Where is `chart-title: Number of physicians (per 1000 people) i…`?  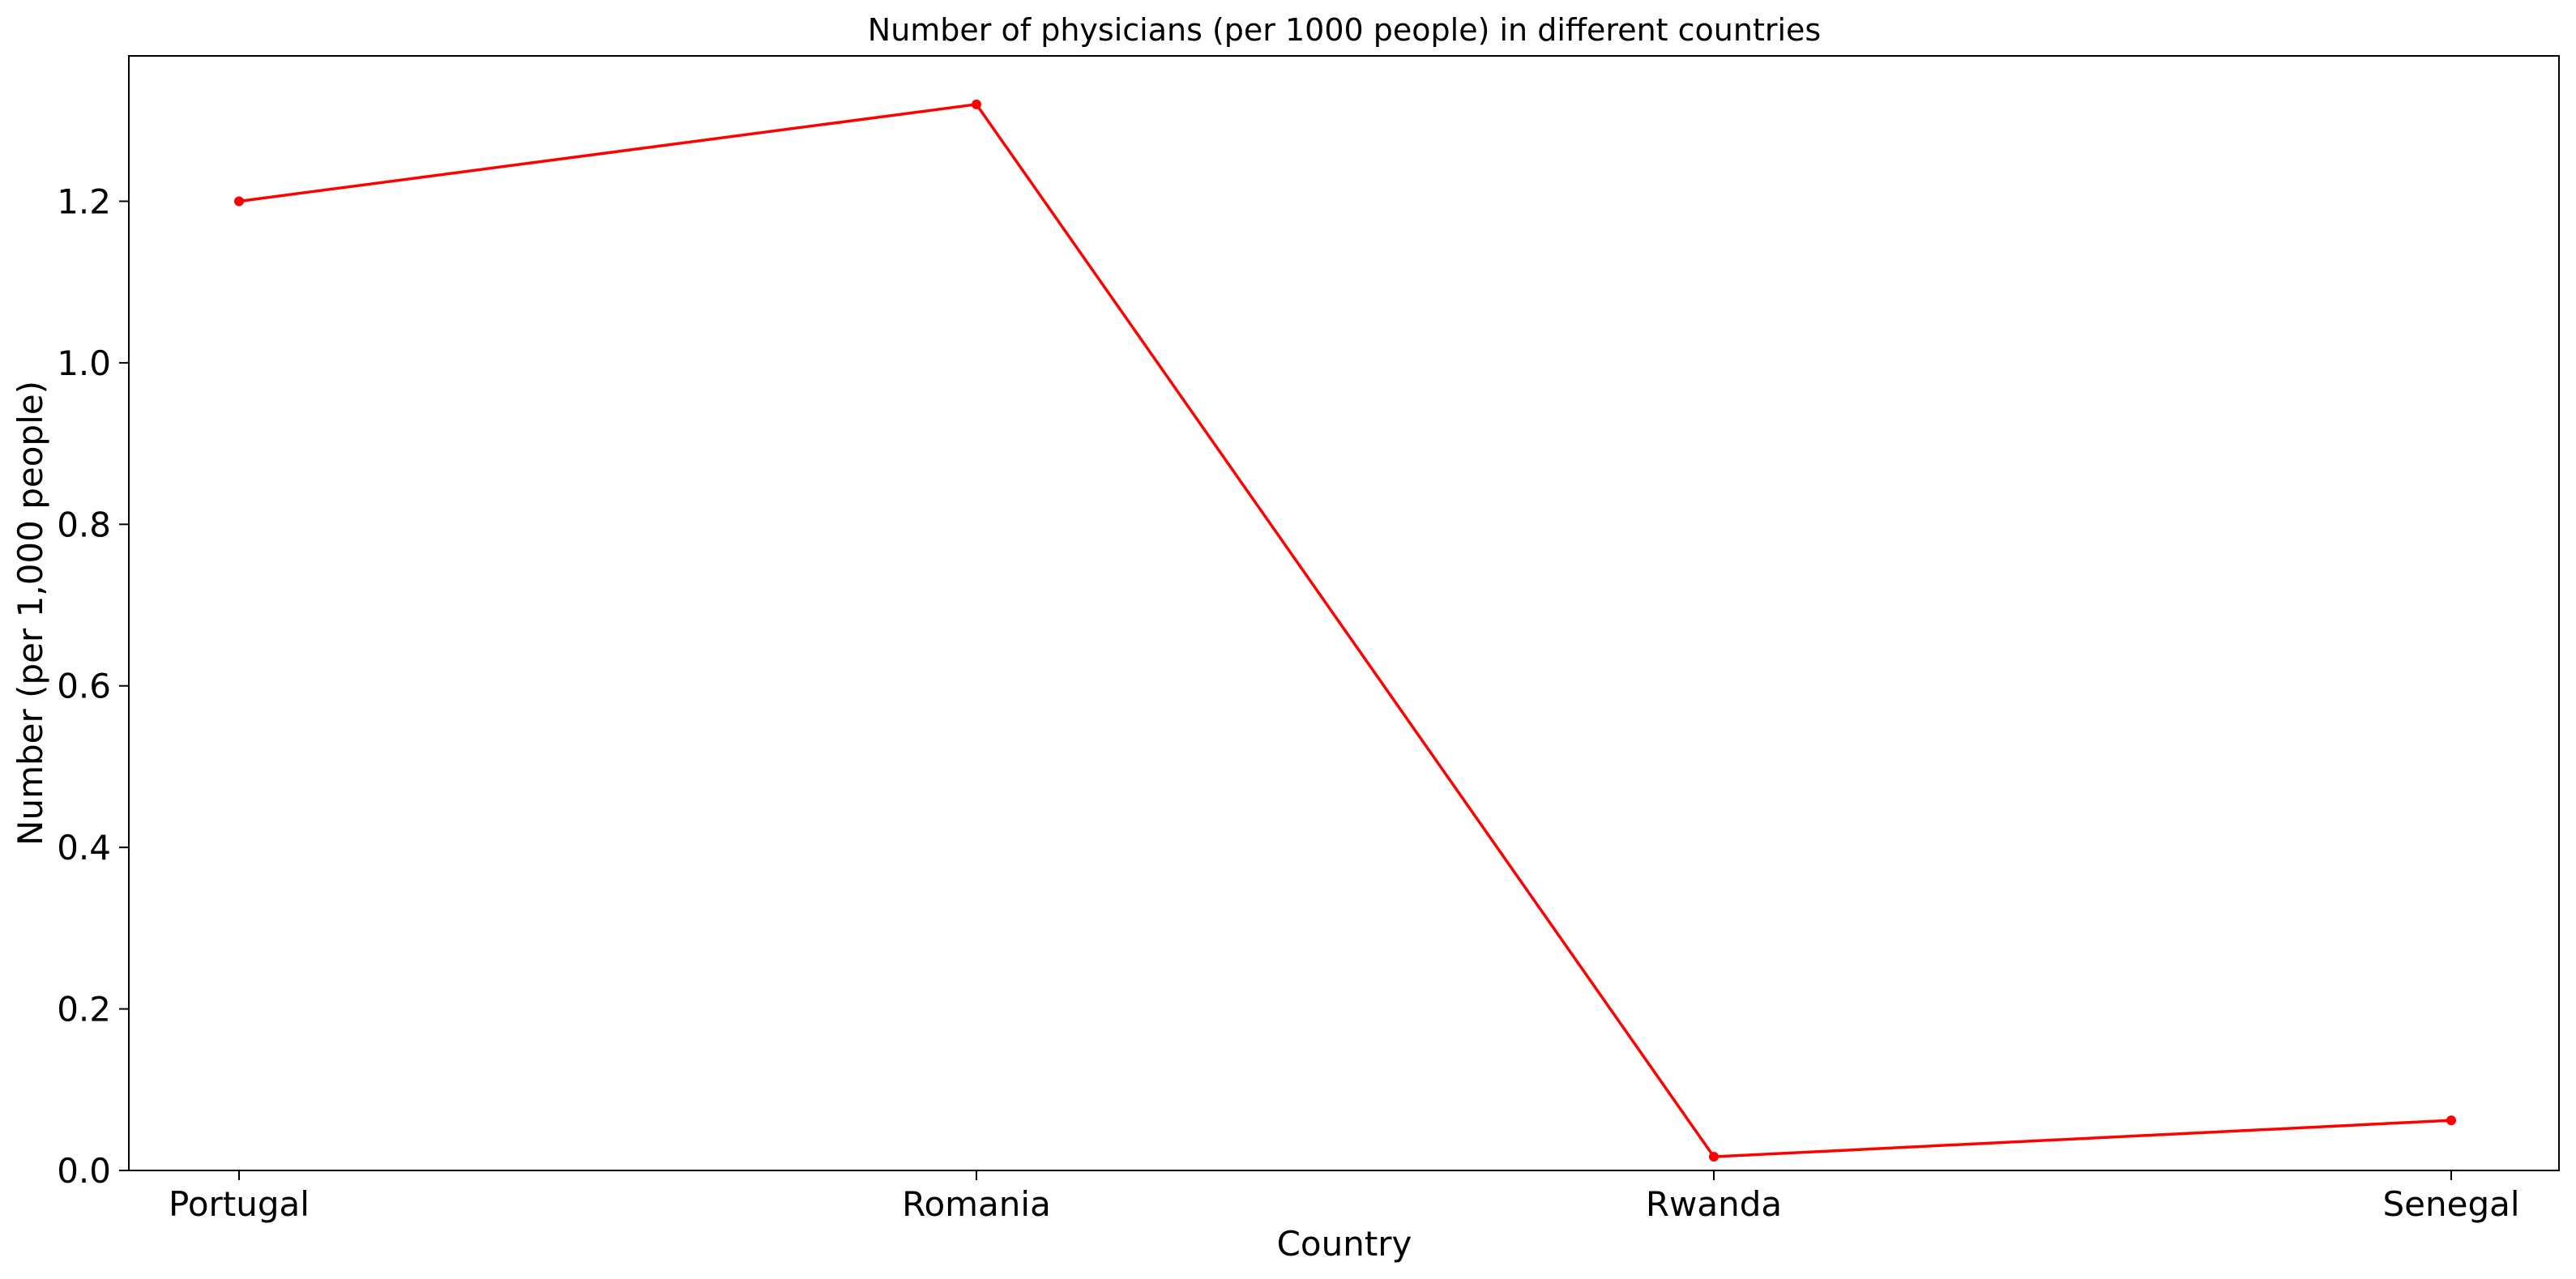 chart-title: Number of physicians (per 1000 people) i… is located at coordinates (1344, 30).